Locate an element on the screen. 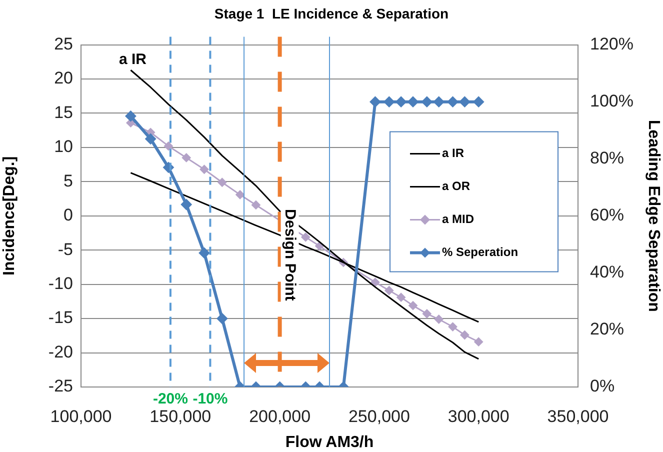 The image size is (663, 452). x-tick-label: 100,000 is located at coordinates (81, 416).